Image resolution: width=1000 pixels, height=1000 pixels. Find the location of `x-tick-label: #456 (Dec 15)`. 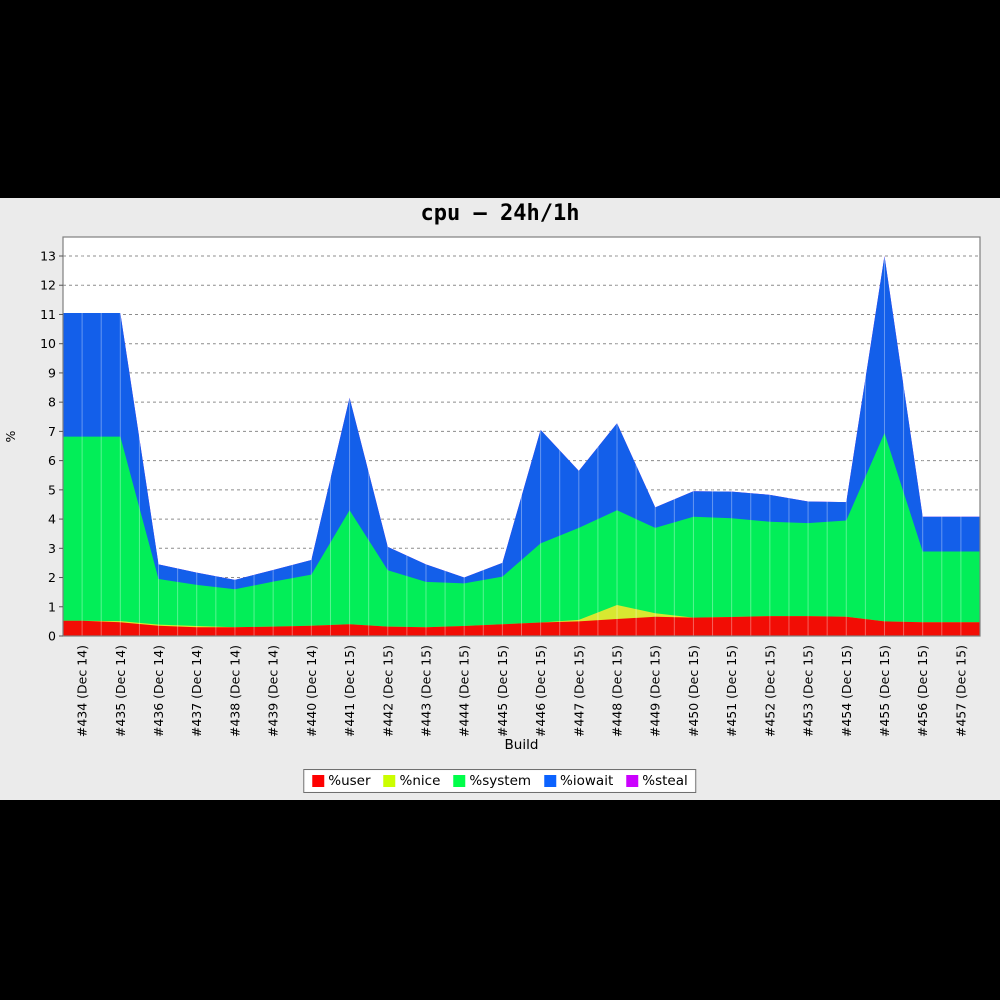

x-tick-label: #456 (Dec 15) is located at coordinates (922, 691).